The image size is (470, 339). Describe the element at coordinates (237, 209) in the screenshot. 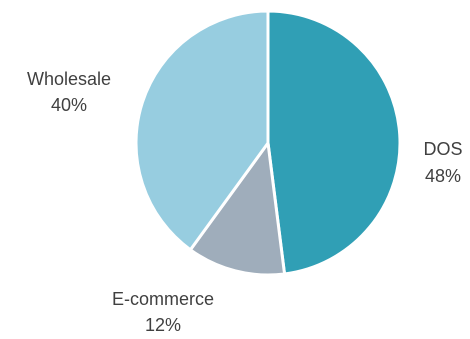

I see `pie-slice-e-commerce` at that location.